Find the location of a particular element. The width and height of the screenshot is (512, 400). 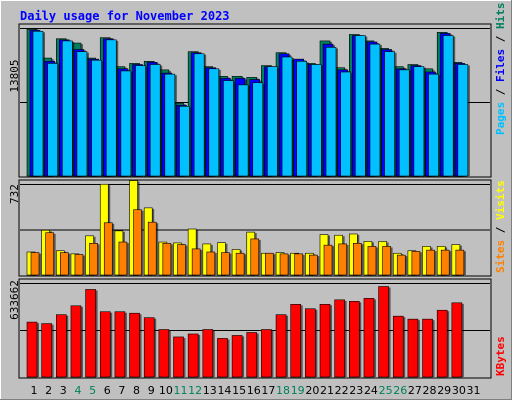

x-tick-label-13: 13 is located at coordinates (210, 390).